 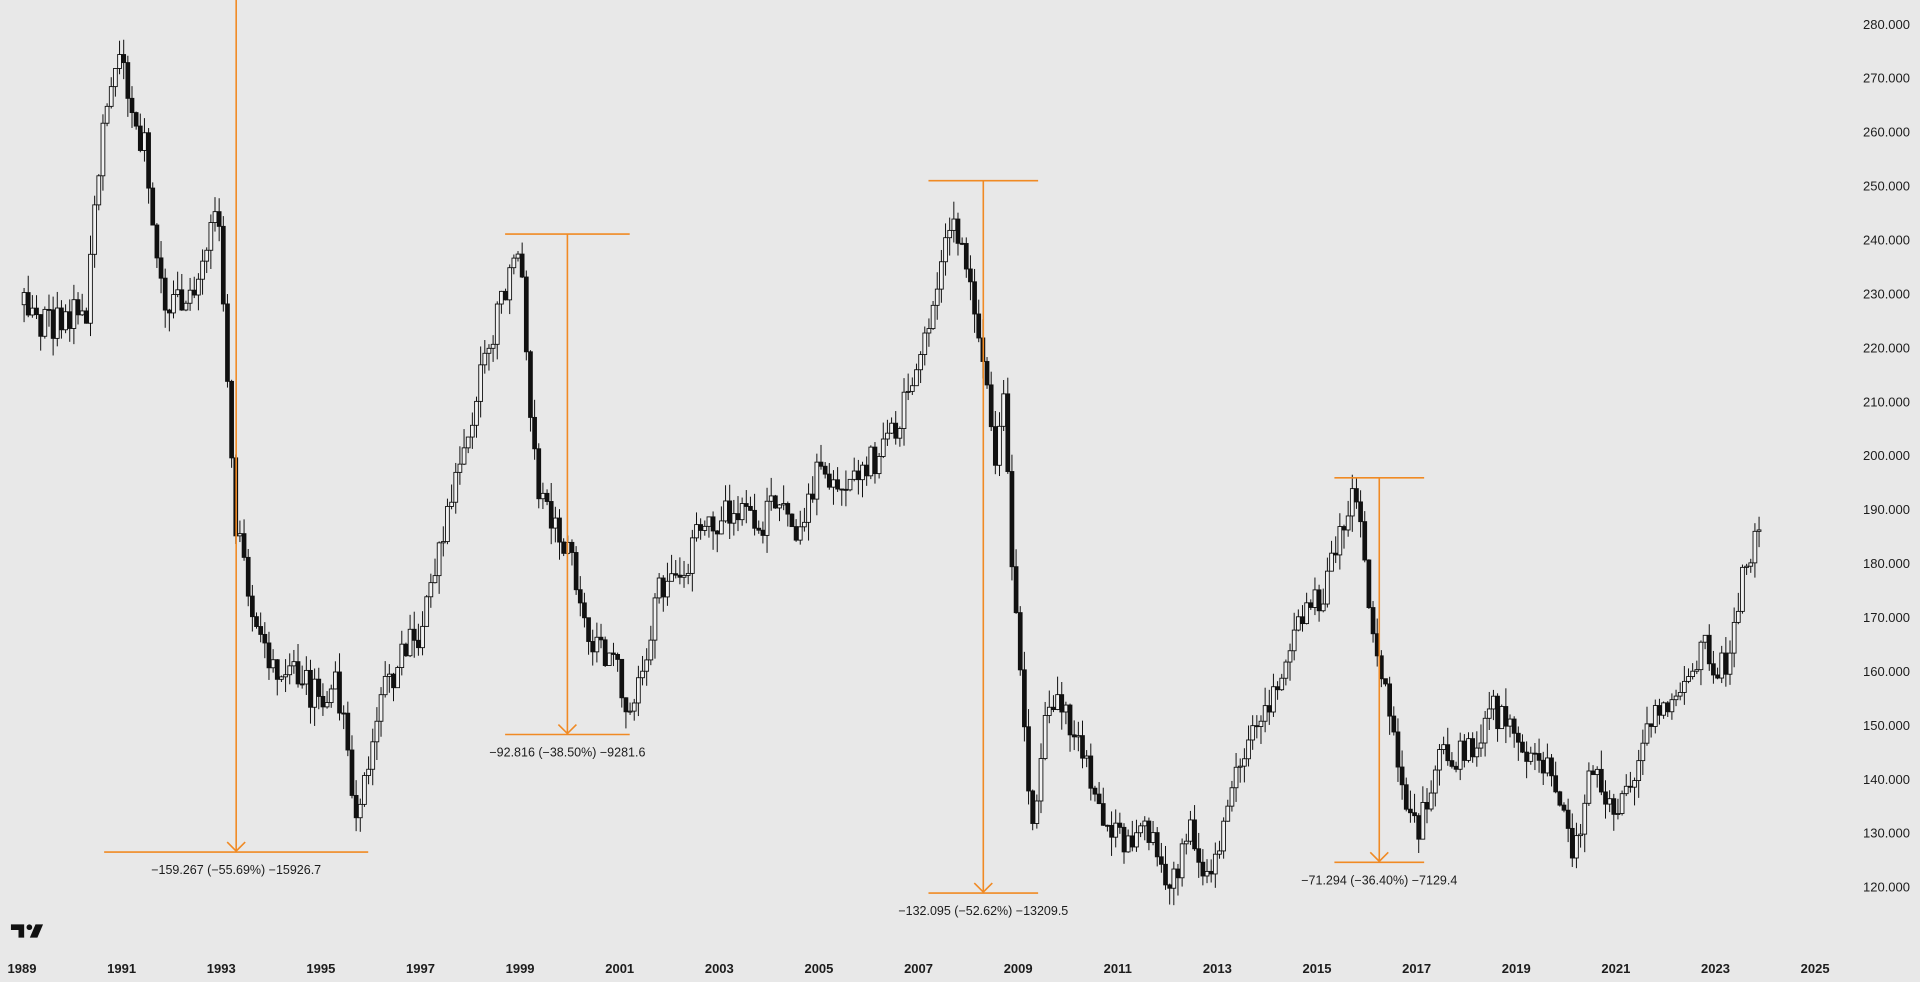 What do you see at coordinates (1416, 968) in the screenshot?
I see `time-tick-label: 2017` at bounding box center [1416, 968].